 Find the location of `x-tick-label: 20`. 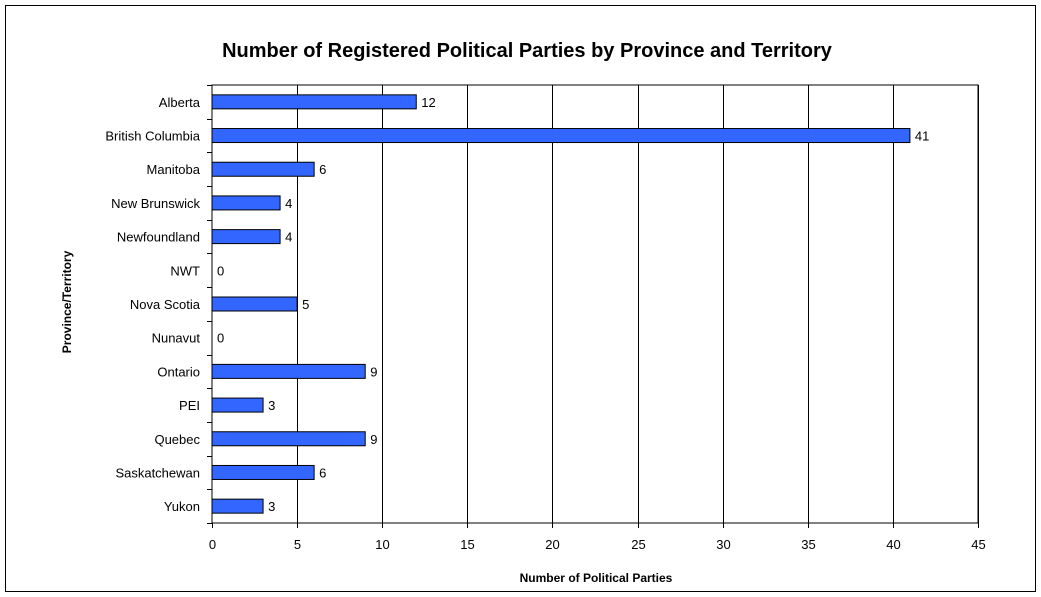

x-tick-label: 20 is located at coordinates (552, 544).